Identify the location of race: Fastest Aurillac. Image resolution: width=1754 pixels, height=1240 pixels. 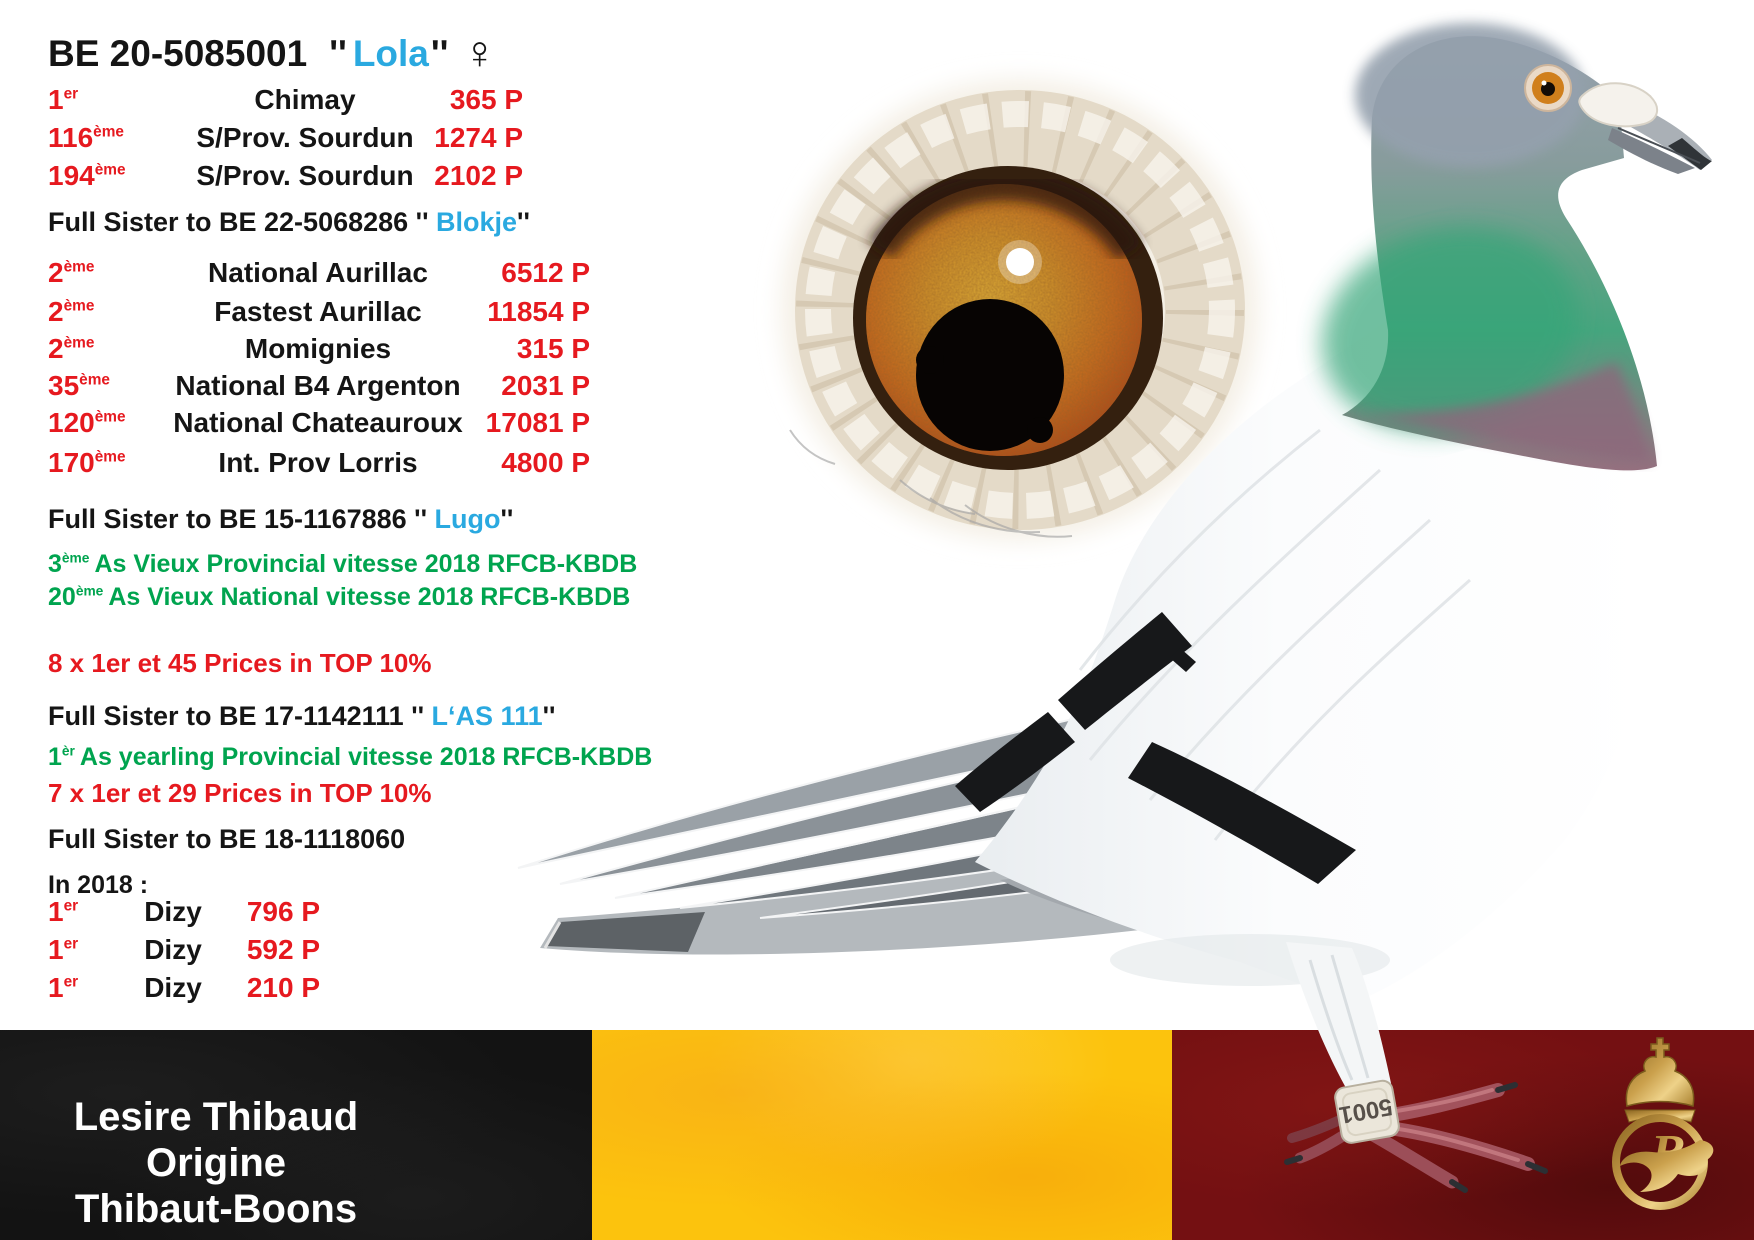
(318, 311).